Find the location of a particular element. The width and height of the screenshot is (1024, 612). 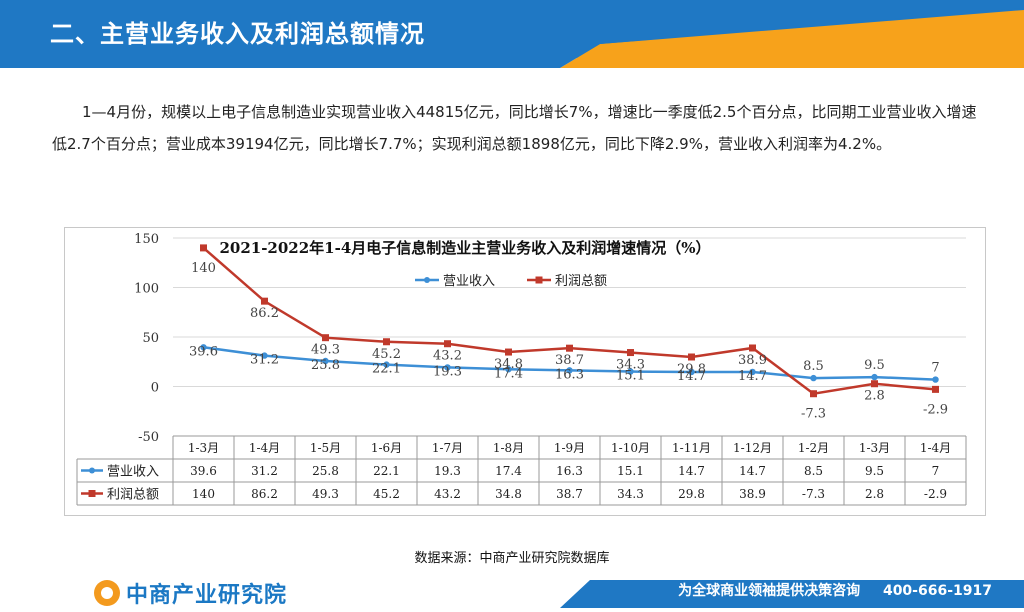

table-cell: 38.9 is located at coordinates (752, 494).